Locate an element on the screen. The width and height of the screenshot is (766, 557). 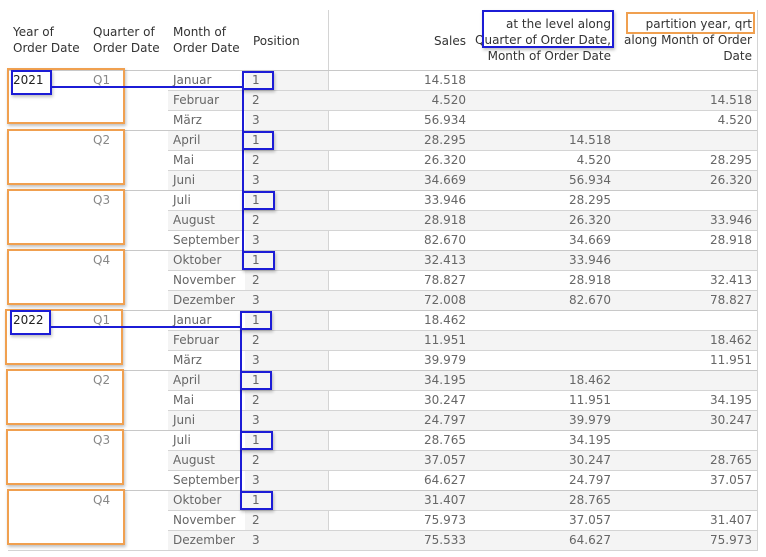
header-col3-line3: Date is located at coordinates (737, 56).